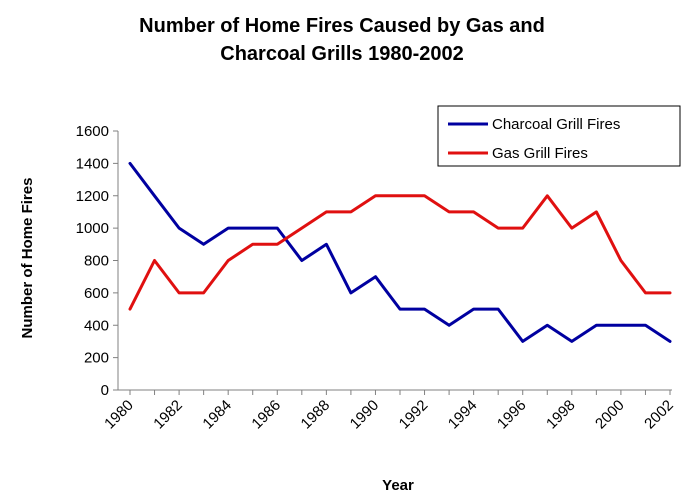 The height and width of the screenshot is (496, 684). I want to click on x-tick-label: 1994, so click(463, 415).